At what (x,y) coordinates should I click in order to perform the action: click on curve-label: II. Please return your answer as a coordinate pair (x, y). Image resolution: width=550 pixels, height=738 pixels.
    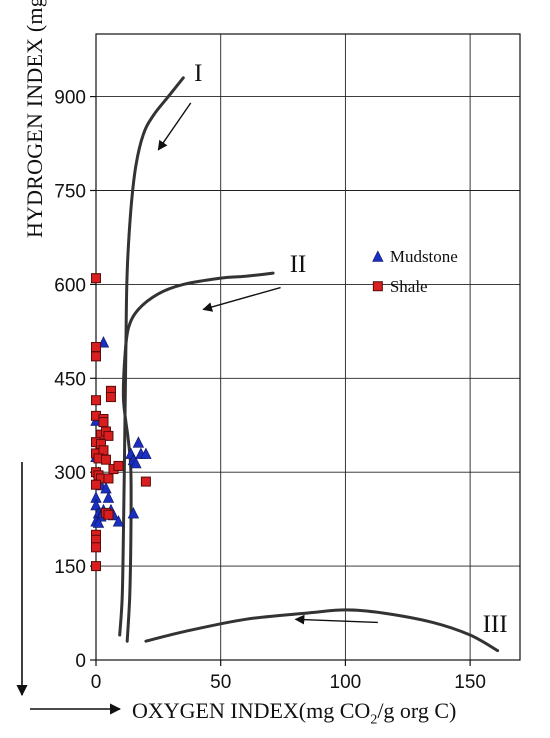
    Looking at the image, I should click on (298, 264).